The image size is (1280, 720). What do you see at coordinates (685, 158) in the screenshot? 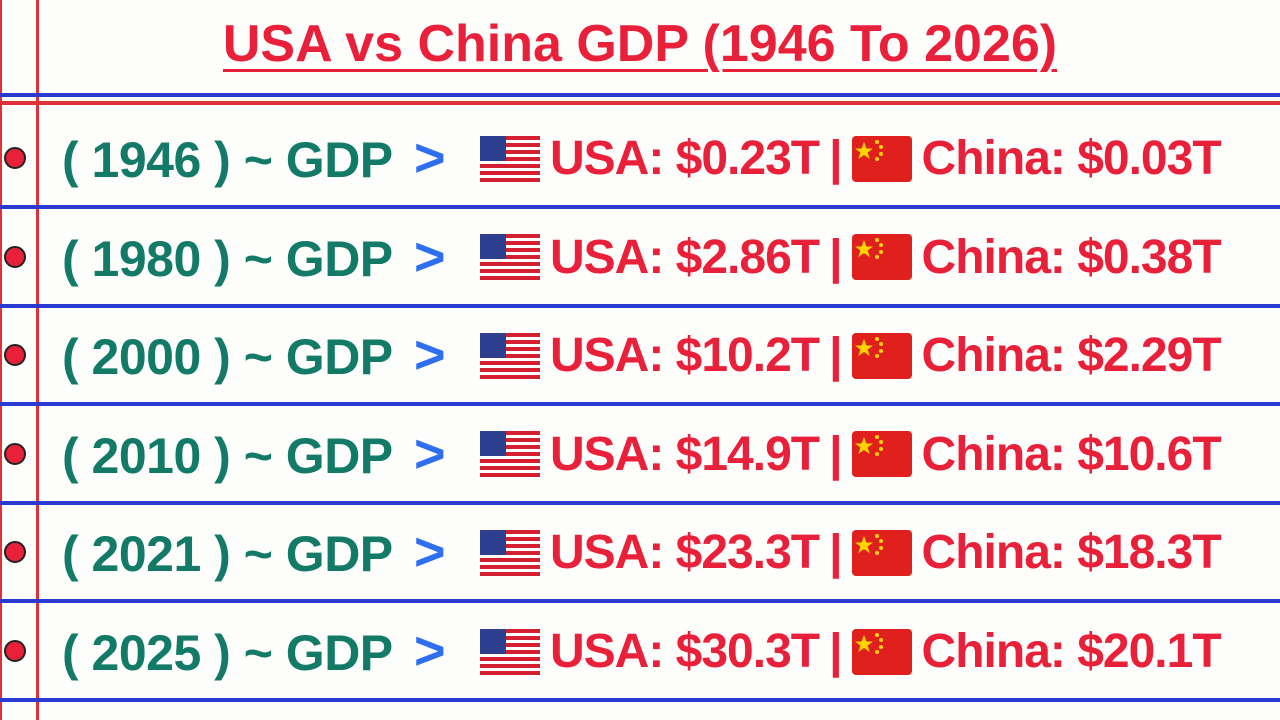
I see `usa-gdp: USA: $0.23T` at bounding box center [685, 158].